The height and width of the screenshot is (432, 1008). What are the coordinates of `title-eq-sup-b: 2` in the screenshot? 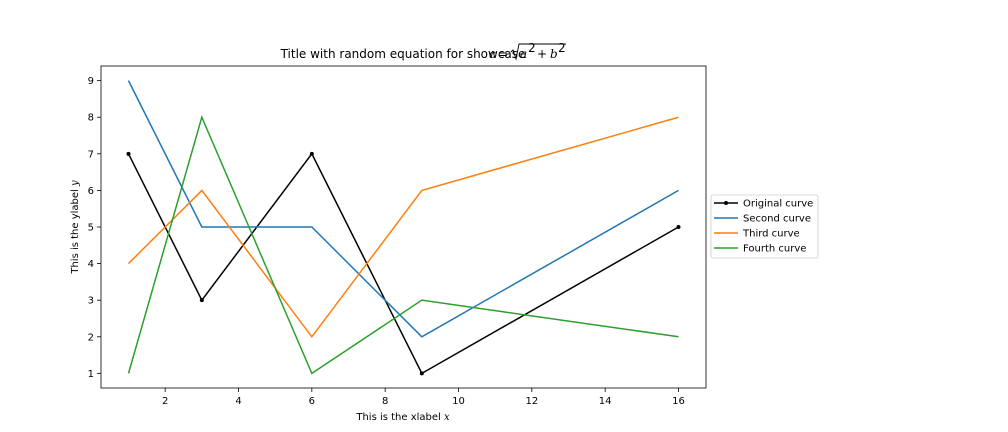 It's located at (562, 48).